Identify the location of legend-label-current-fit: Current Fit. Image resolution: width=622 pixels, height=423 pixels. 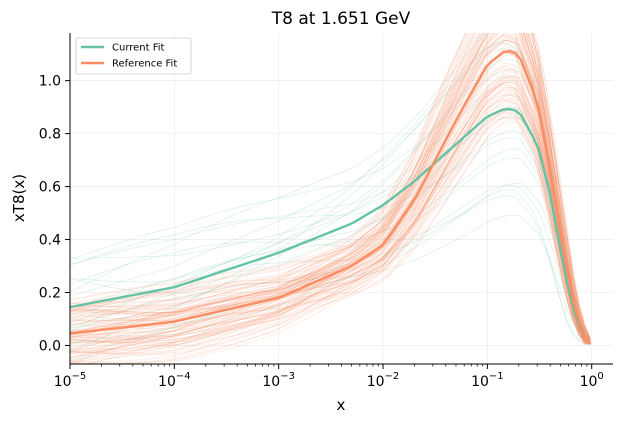
(138, 48).